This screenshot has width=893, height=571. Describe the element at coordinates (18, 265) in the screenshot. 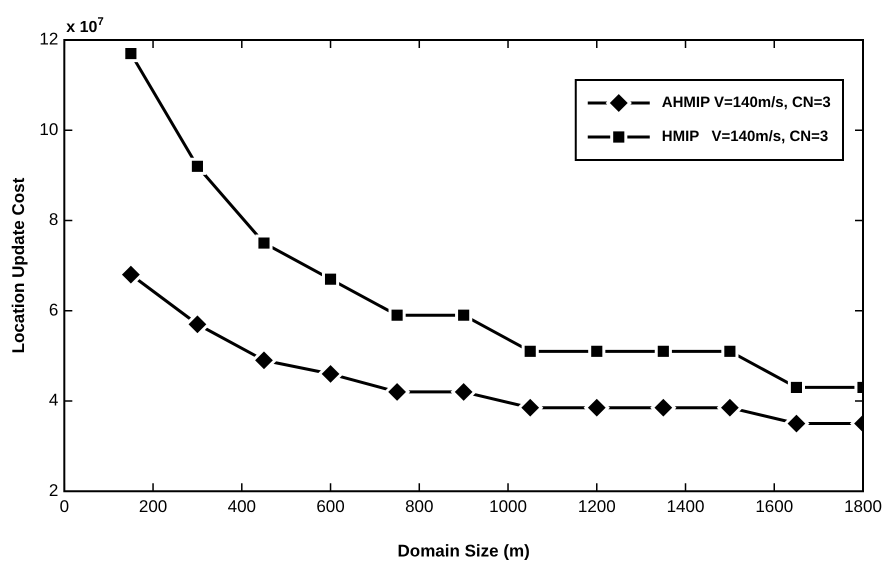

I see `y-axis-title: Location Update Cost` at that location.